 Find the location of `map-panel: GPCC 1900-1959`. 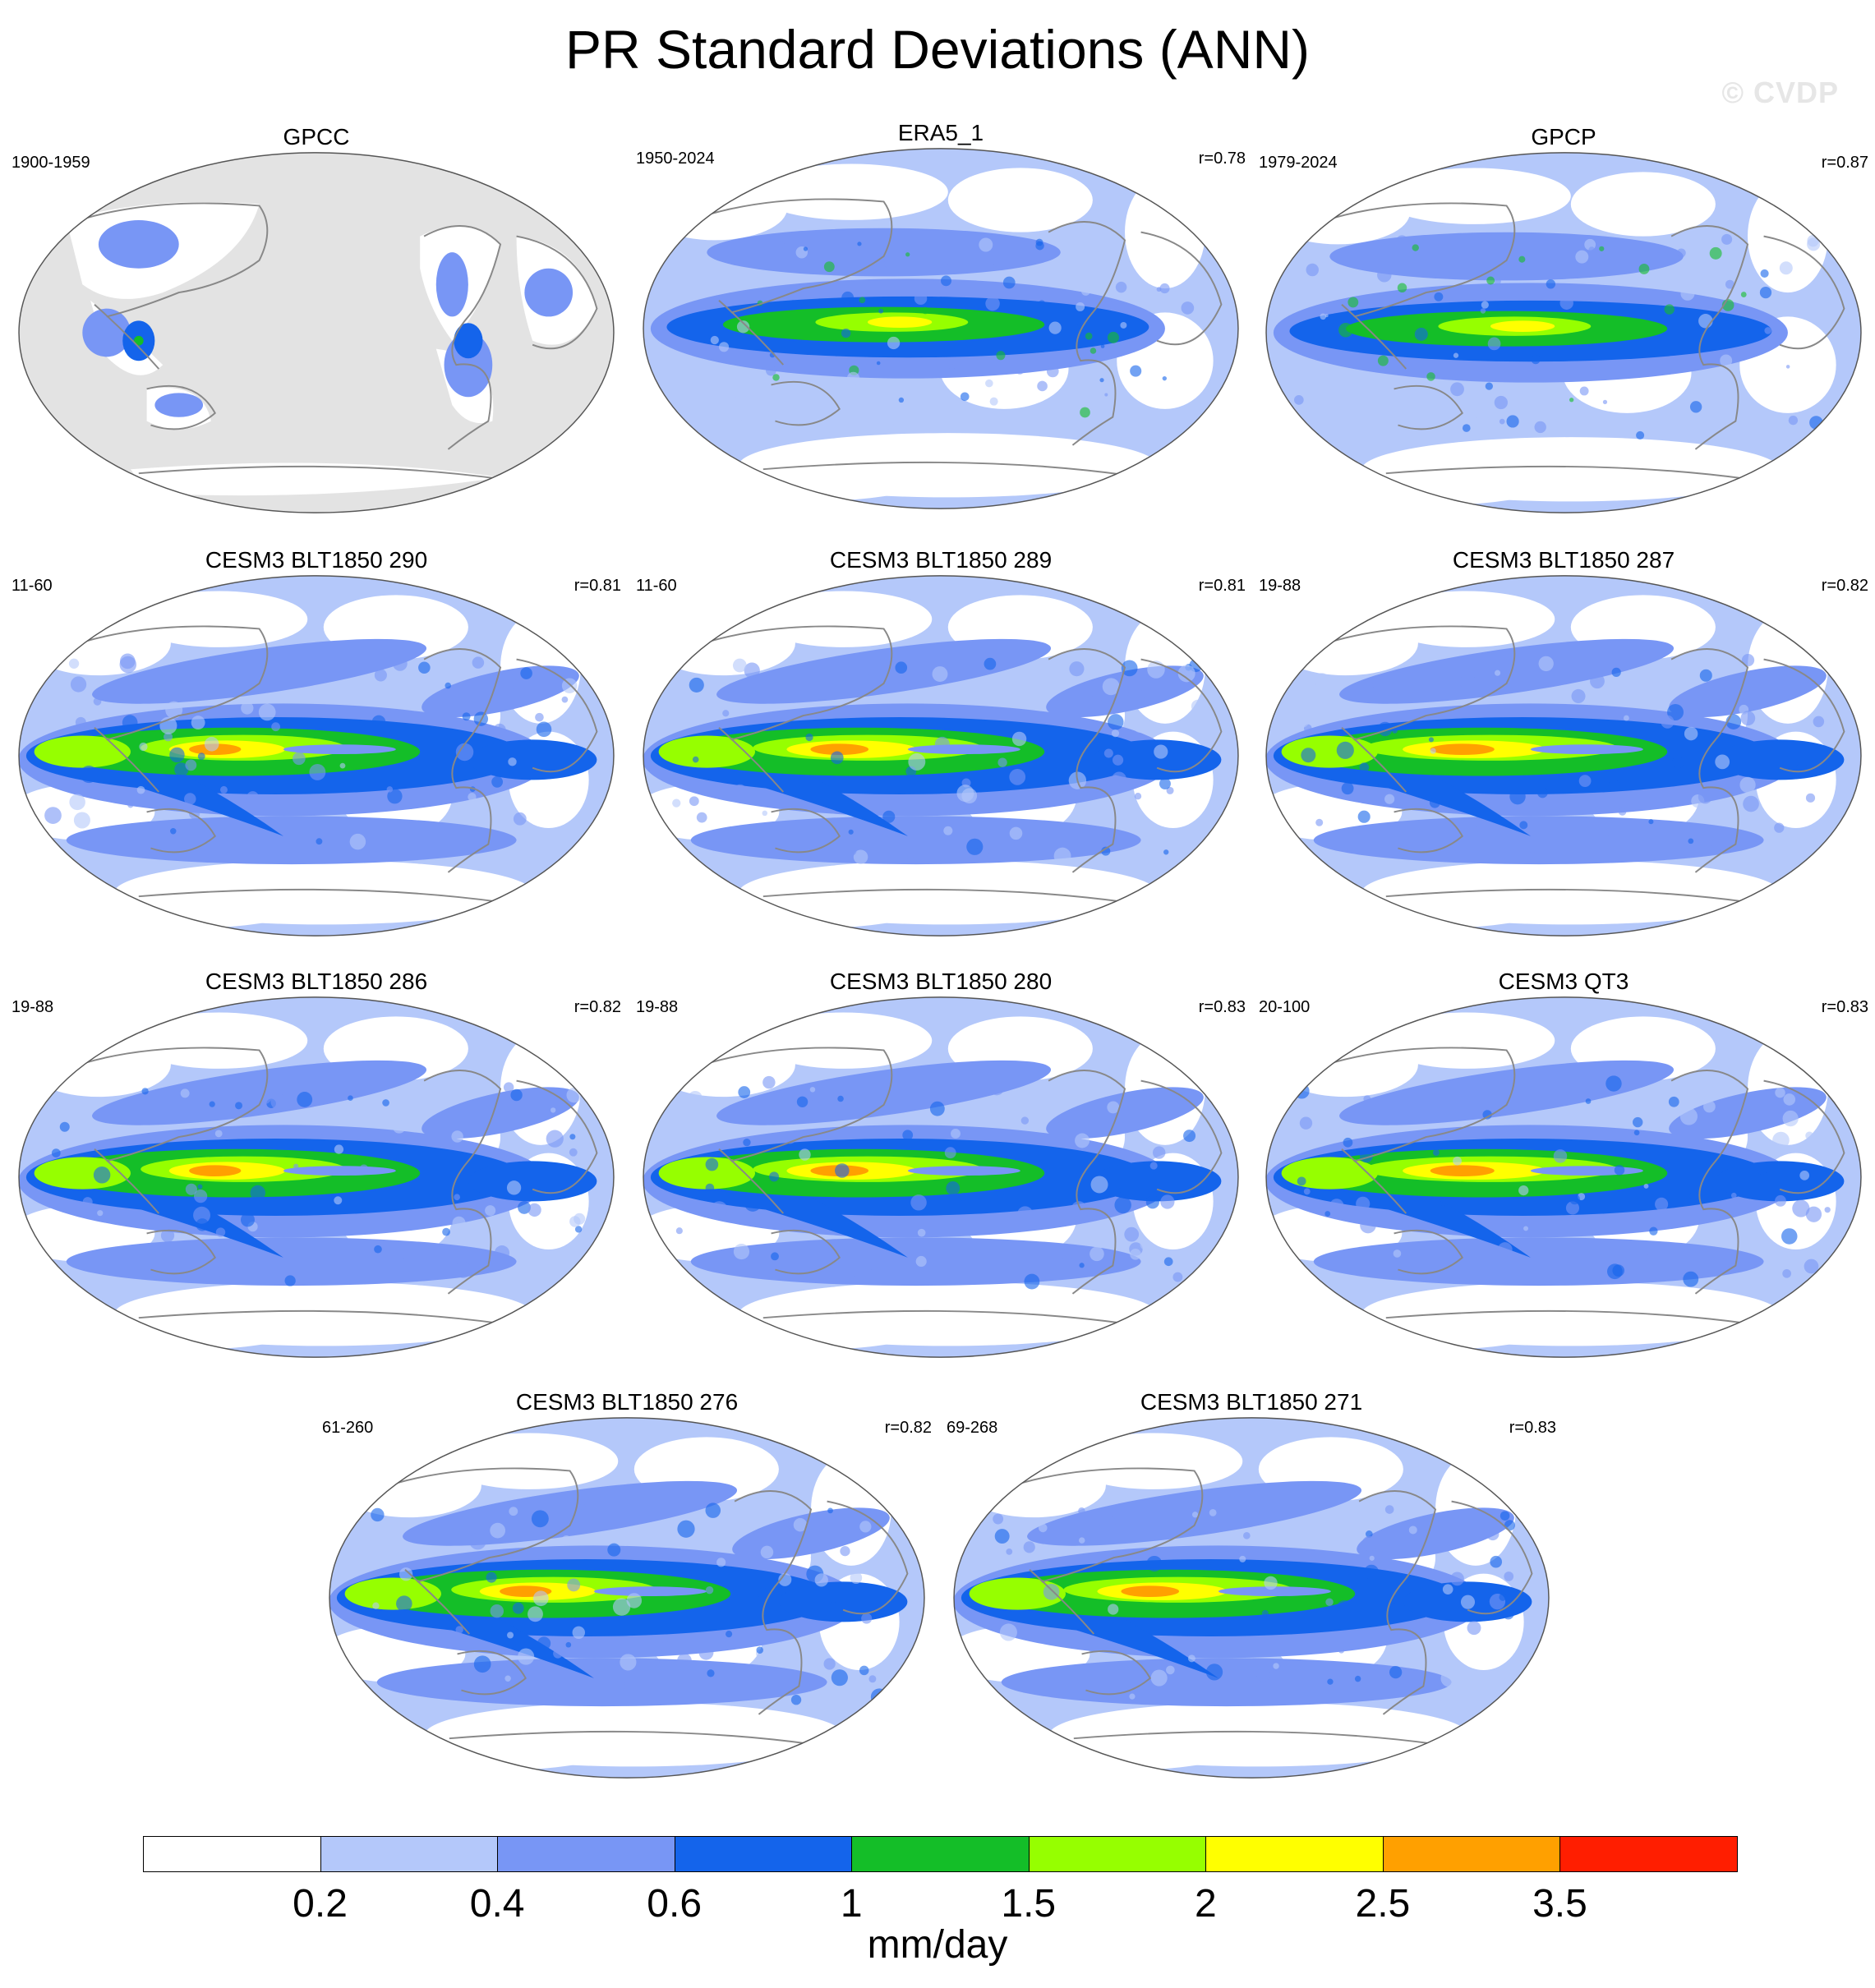

map-panel: GPCC 1900-1959 is located at coordinates (316, 320).